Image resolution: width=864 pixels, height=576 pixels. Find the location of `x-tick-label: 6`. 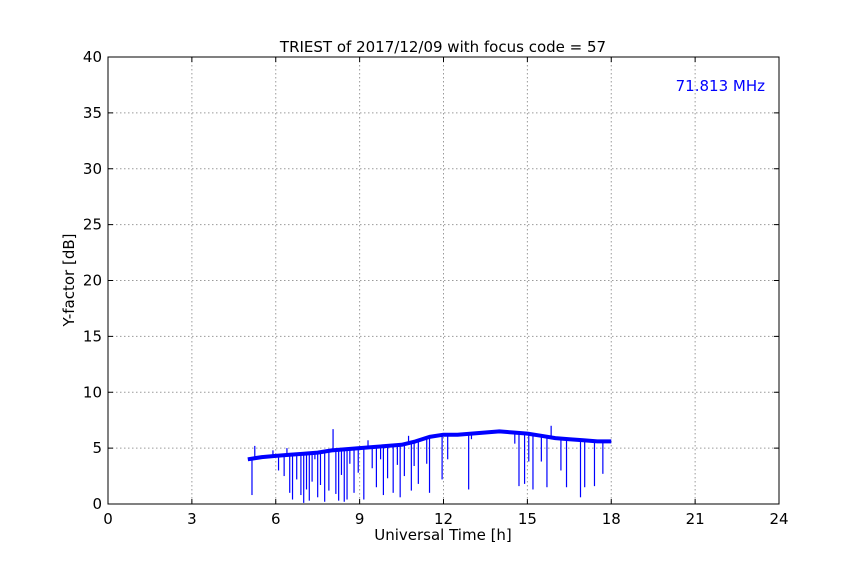

x-tick-label: 6 is located at coordinates (276, 519).